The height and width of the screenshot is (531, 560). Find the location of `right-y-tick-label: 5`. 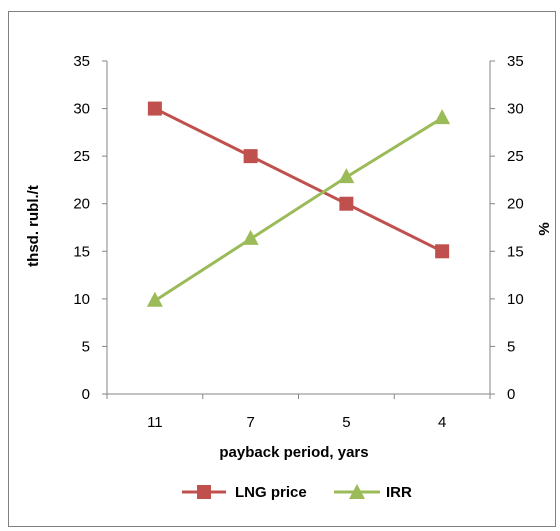

right-y-tick-label: 5 is located at coordinates (511, 346).